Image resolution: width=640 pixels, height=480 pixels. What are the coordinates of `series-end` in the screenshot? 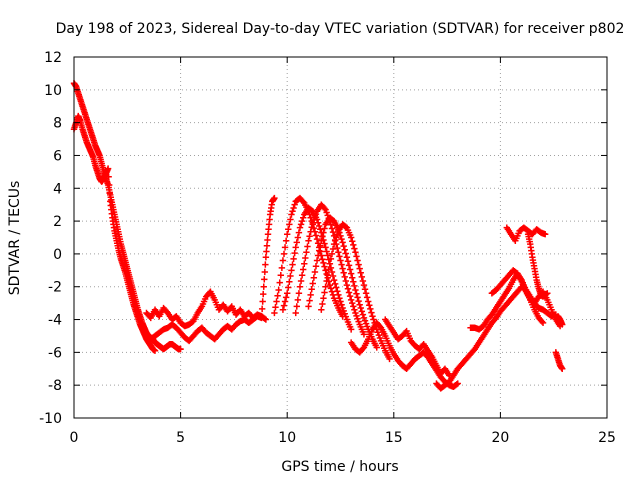 It's located at (559, 360).